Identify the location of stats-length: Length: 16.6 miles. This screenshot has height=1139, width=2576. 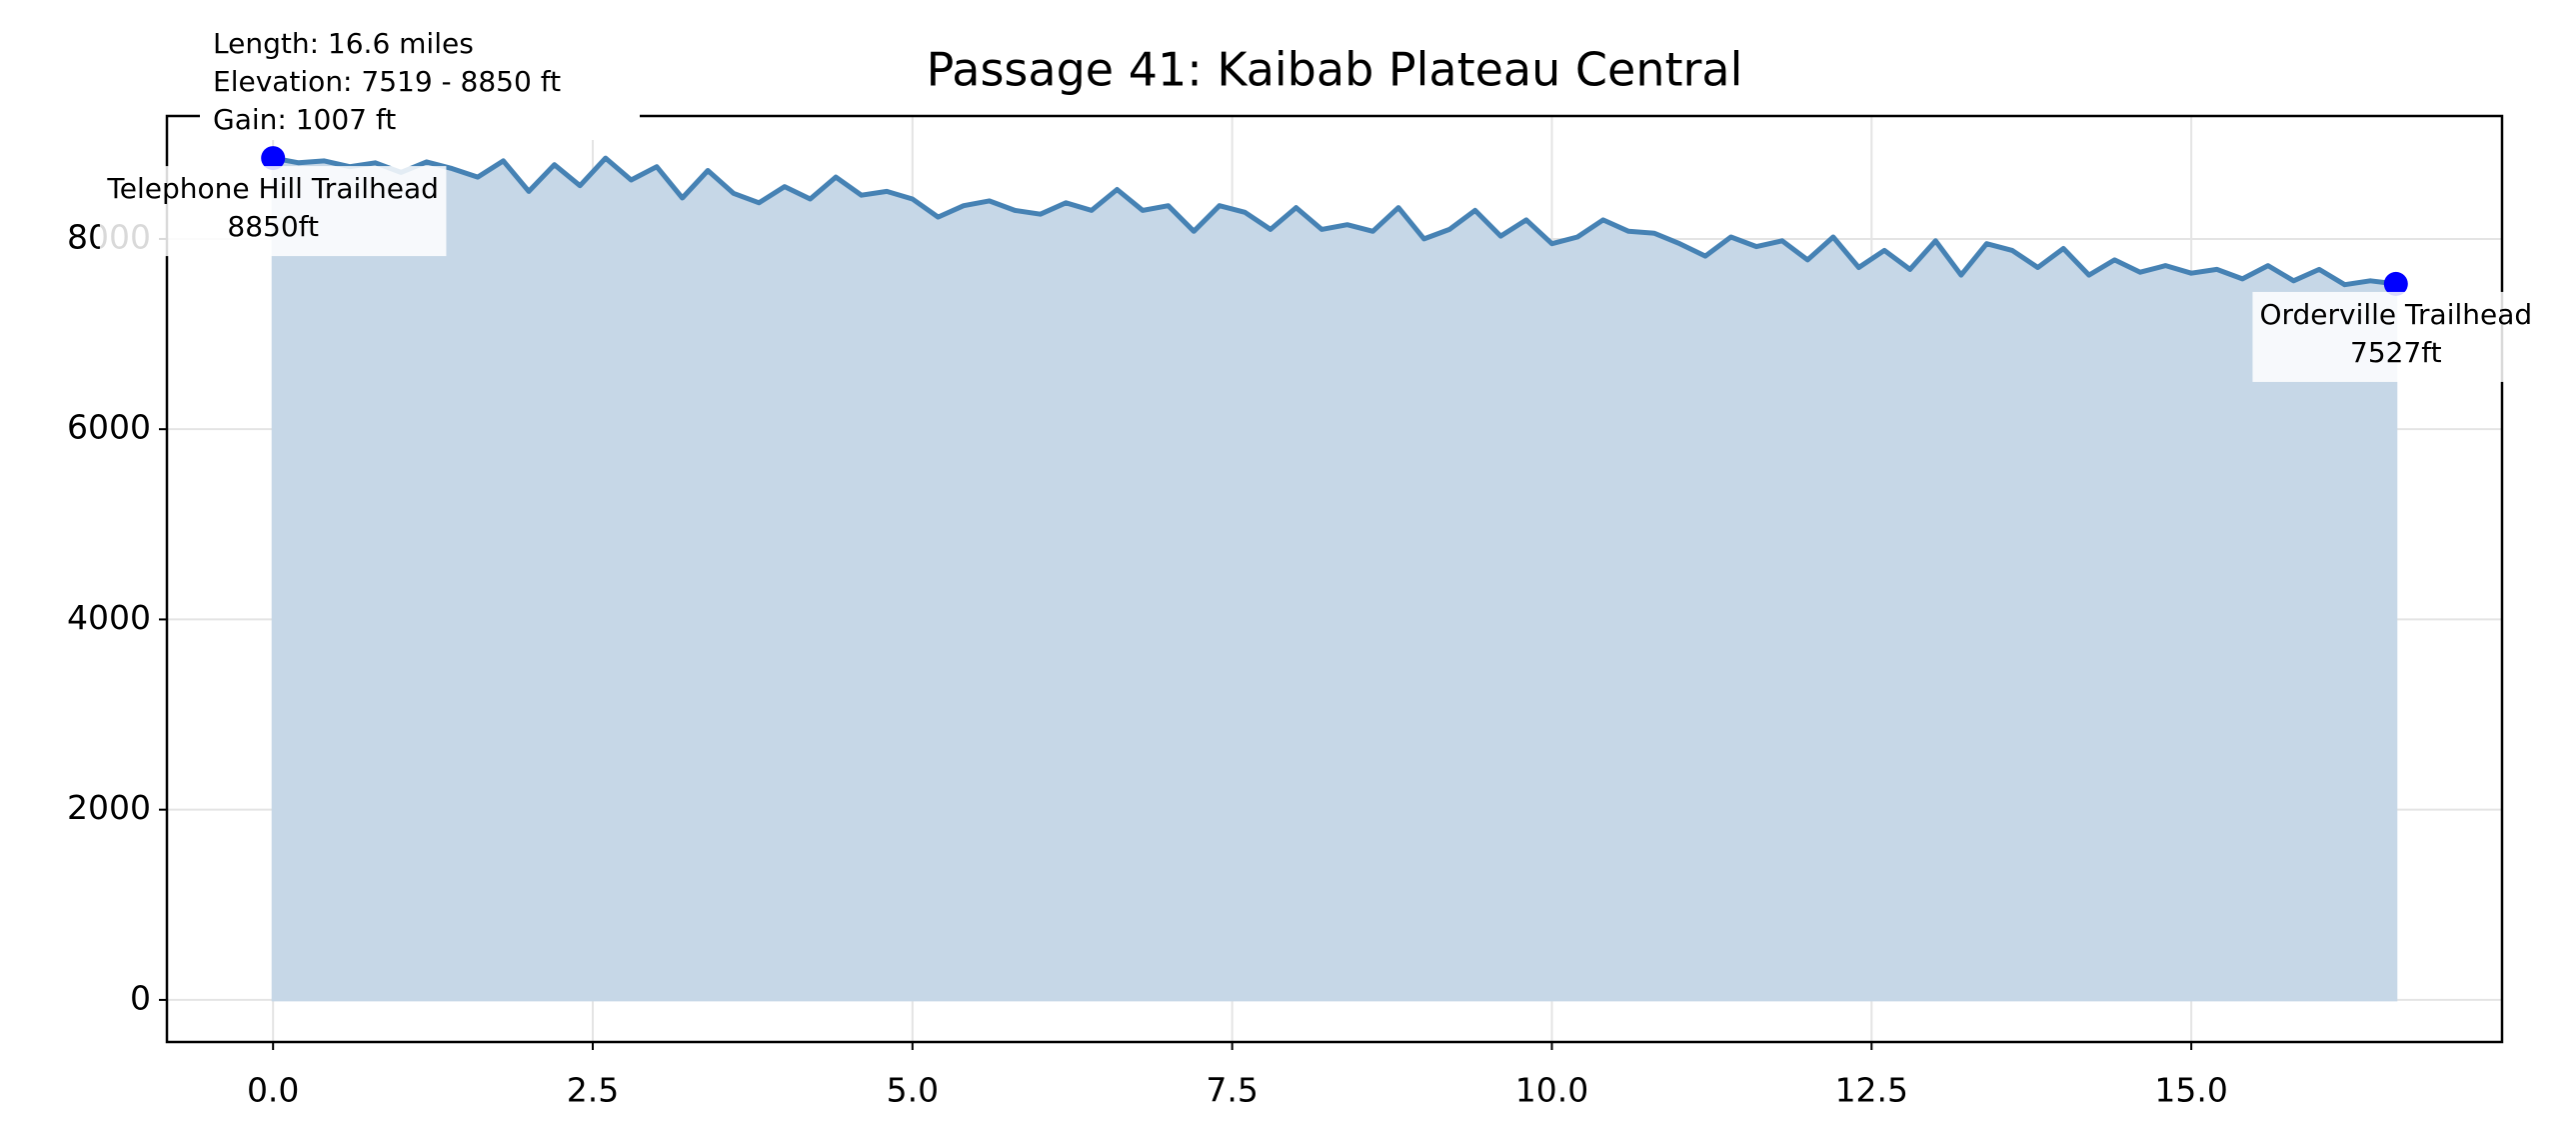
(344, 43).